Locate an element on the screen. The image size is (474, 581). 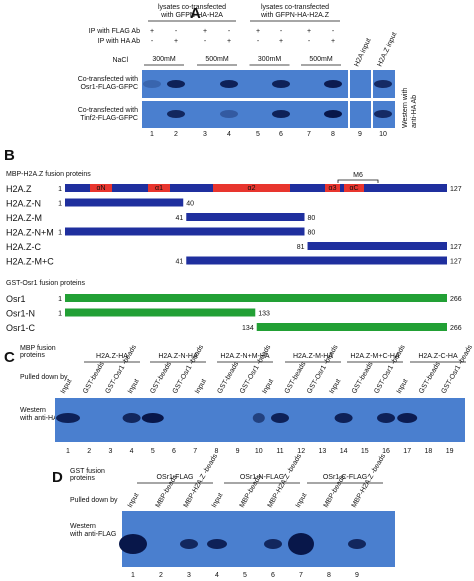
domain-label: αC is located at coordinates (353, 188).